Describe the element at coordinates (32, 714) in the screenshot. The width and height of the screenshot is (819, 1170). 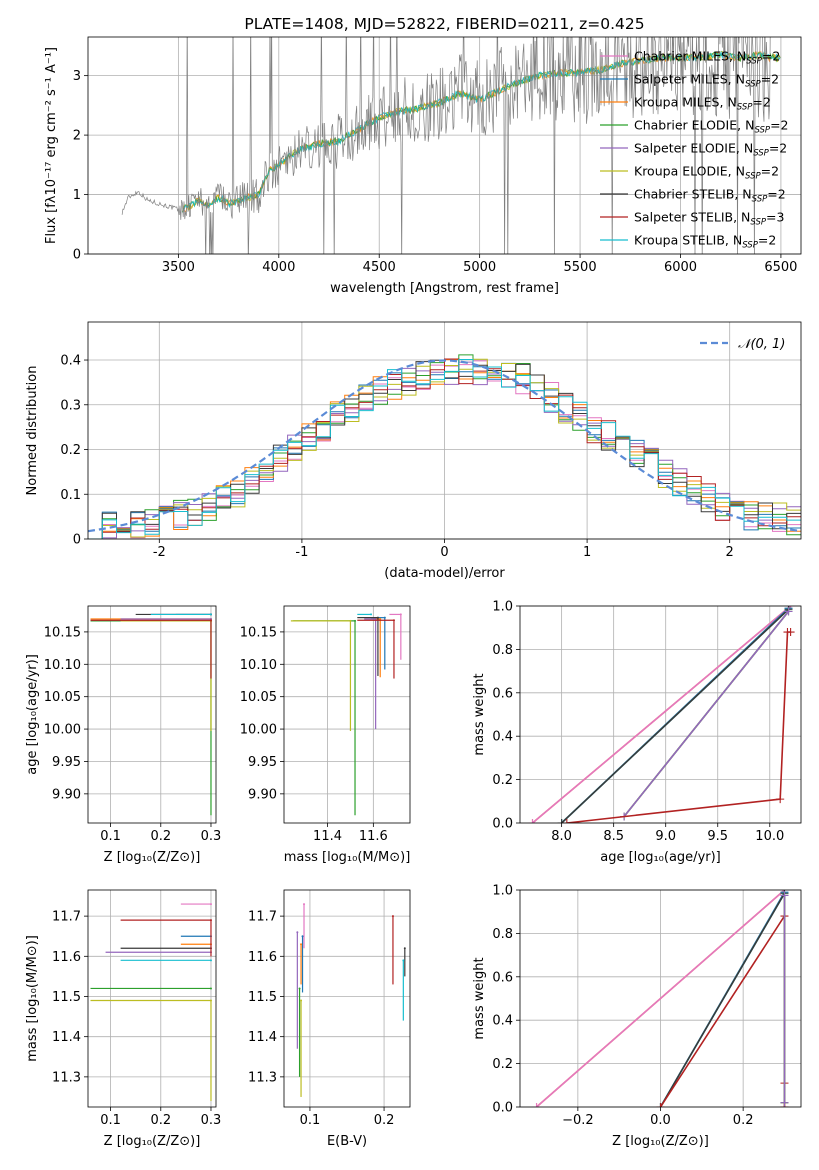
I see `y-axis-label: age [log₁₀(age/yr)]` at that location.